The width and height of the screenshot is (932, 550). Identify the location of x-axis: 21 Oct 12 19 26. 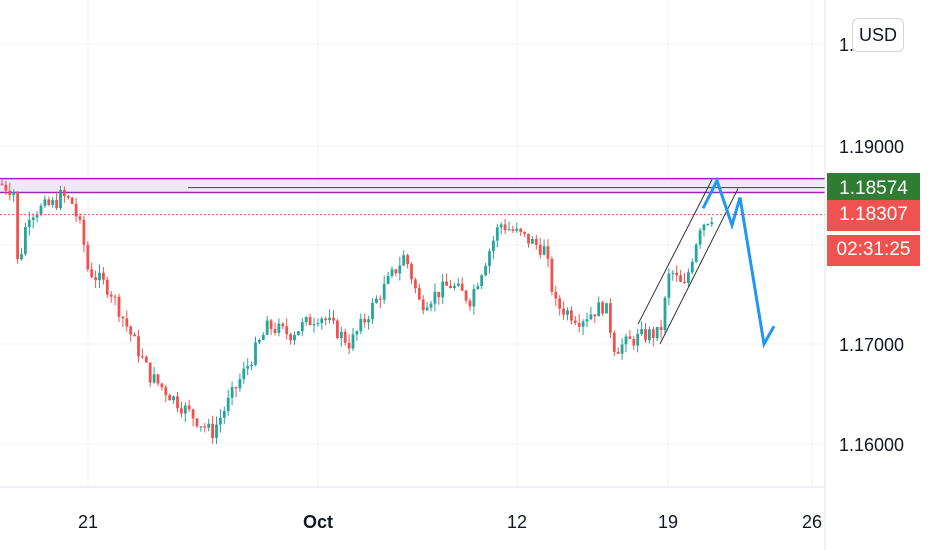
(450, 522).